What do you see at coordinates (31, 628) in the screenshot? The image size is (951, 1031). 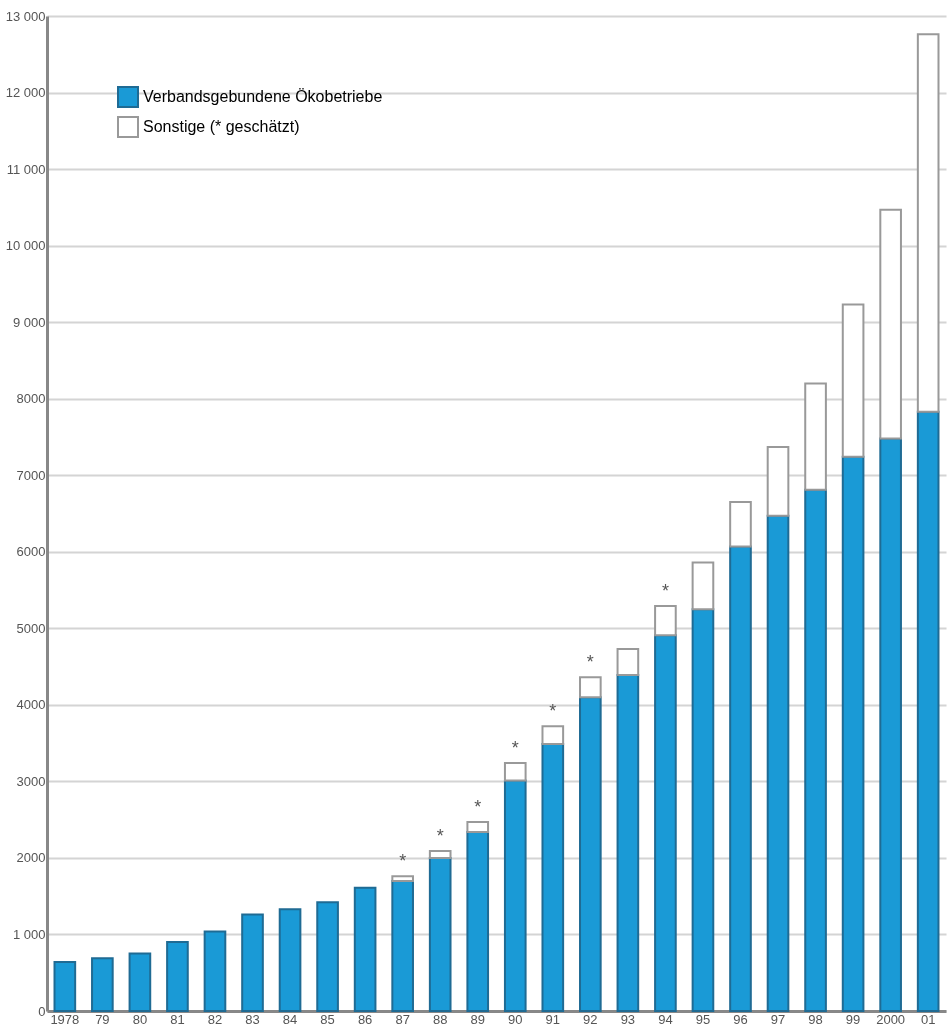 I see `y-tick-label: 5000` at bounding box center [31, 628].